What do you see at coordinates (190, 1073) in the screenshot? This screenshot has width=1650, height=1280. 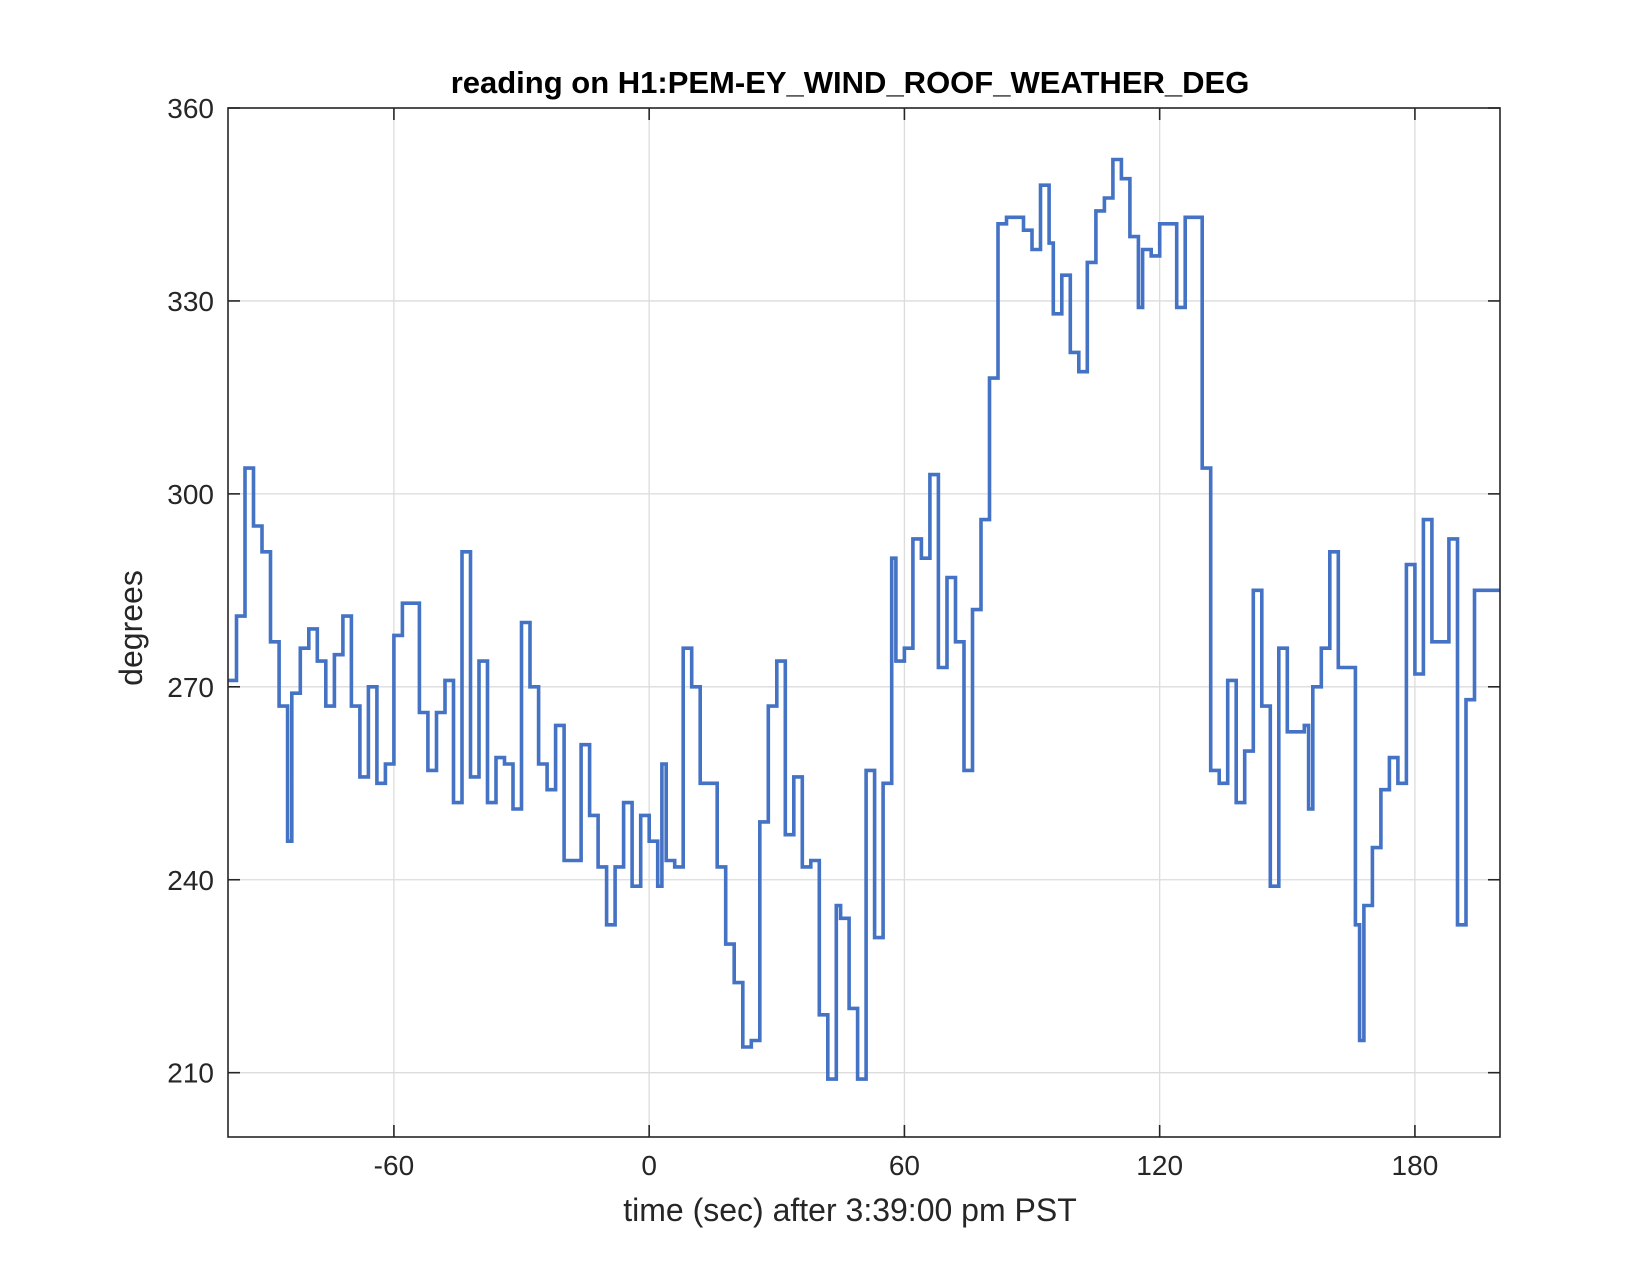 I see `y-tick-label: 210` at bounding box center [190, 1073].